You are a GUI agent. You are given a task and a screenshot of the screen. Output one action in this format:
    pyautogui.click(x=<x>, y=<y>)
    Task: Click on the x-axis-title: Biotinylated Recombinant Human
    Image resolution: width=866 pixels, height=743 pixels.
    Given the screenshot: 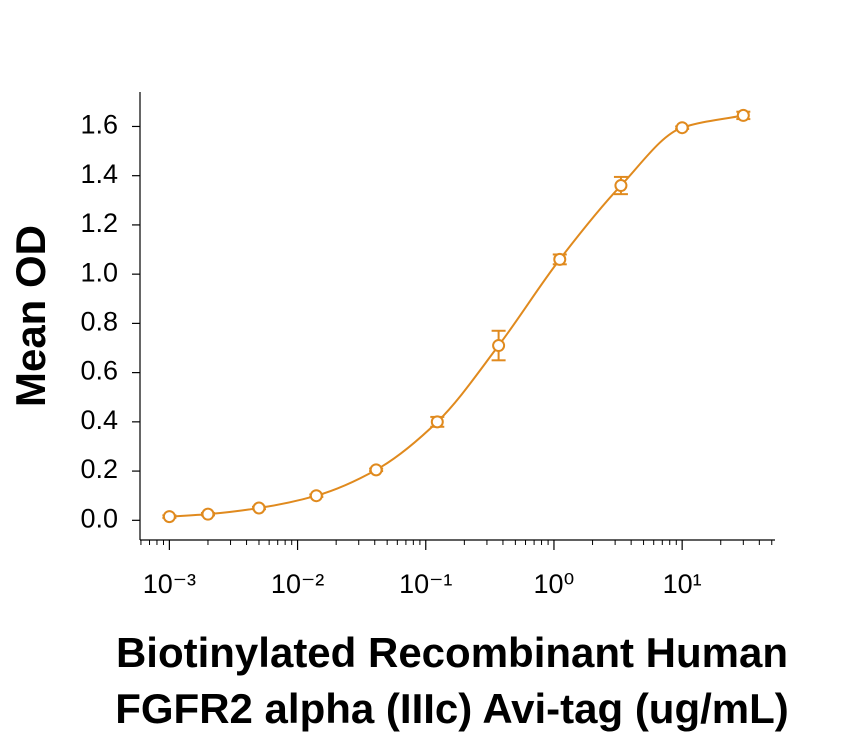 What is the action you would take?
    pyautogui.click(x=452, y=652)
    